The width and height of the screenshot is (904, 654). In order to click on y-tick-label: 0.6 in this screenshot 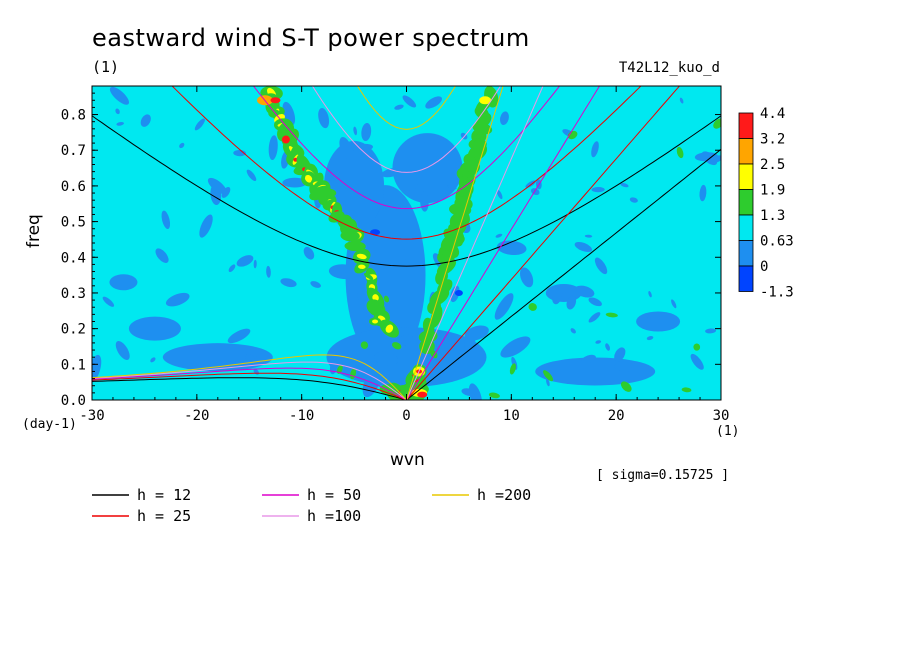, I will do `click(73, 187)`.